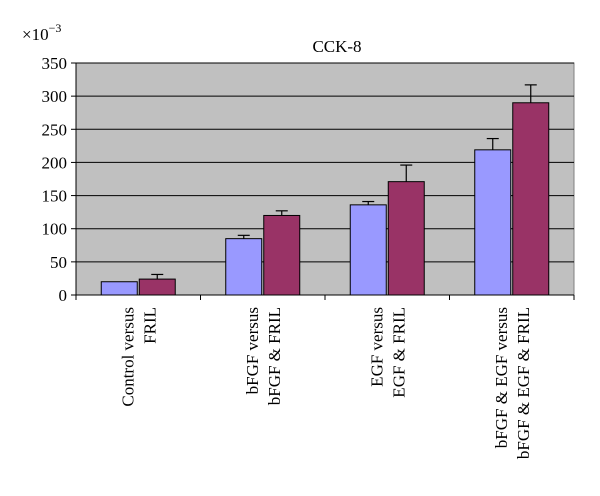 This screenshot has height=496, width=600. What do you see at coordinates (149, 325) in the screenshot?
I see `x-category-label: FRIL` at bounding box center [149, 325].